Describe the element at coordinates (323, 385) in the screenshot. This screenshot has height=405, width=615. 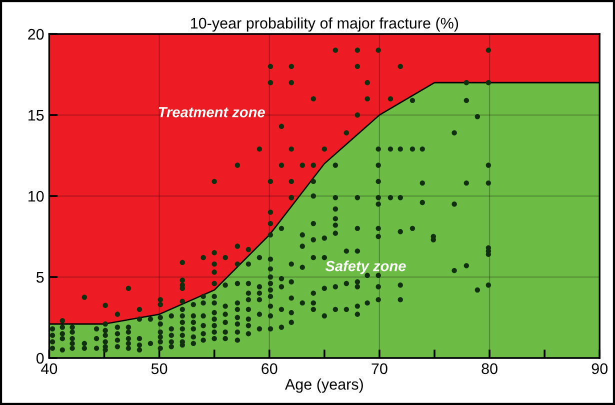
I see `x-axis-title: Age (years)` at that location.